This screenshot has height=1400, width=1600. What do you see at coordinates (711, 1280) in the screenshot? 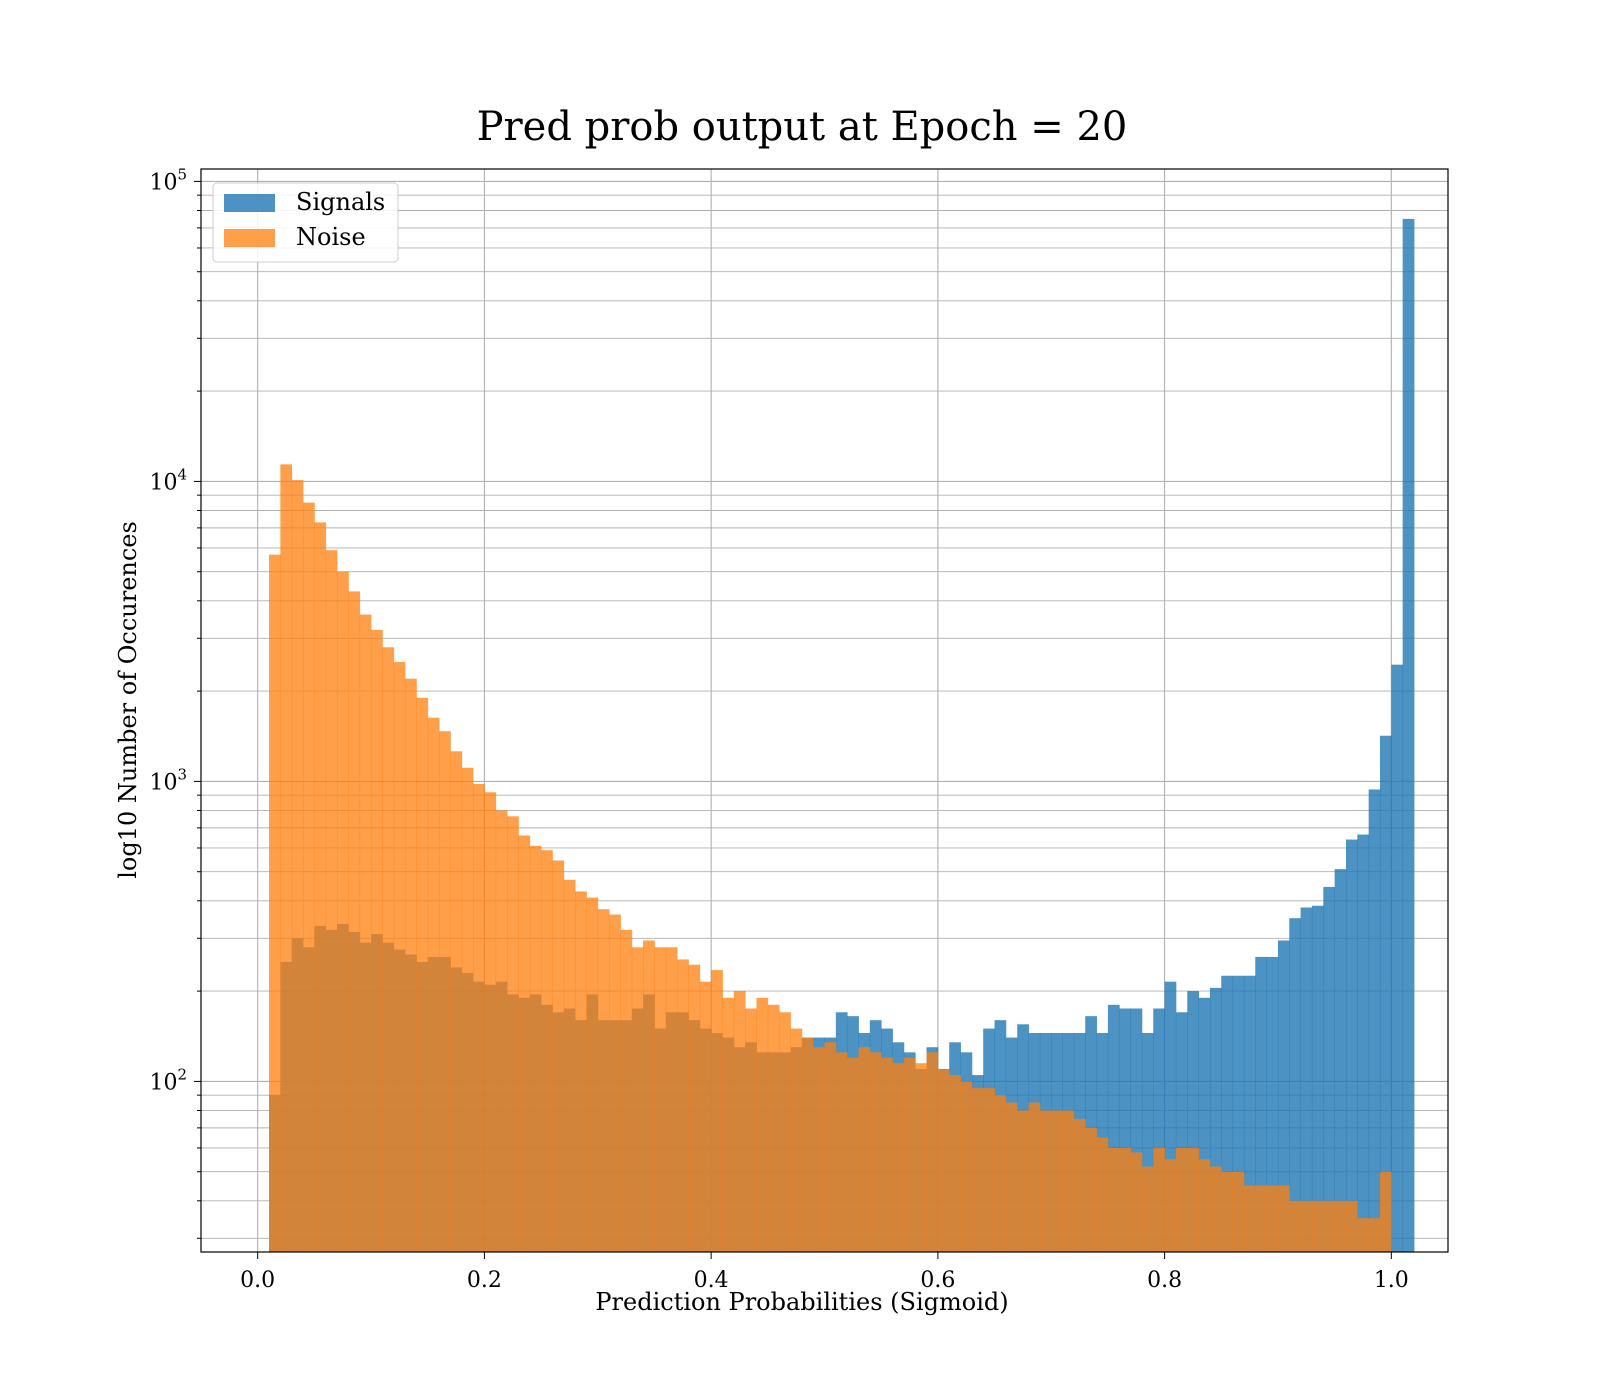
I see `x-tick-label: 0.4` at bounding box center [711, 1280].